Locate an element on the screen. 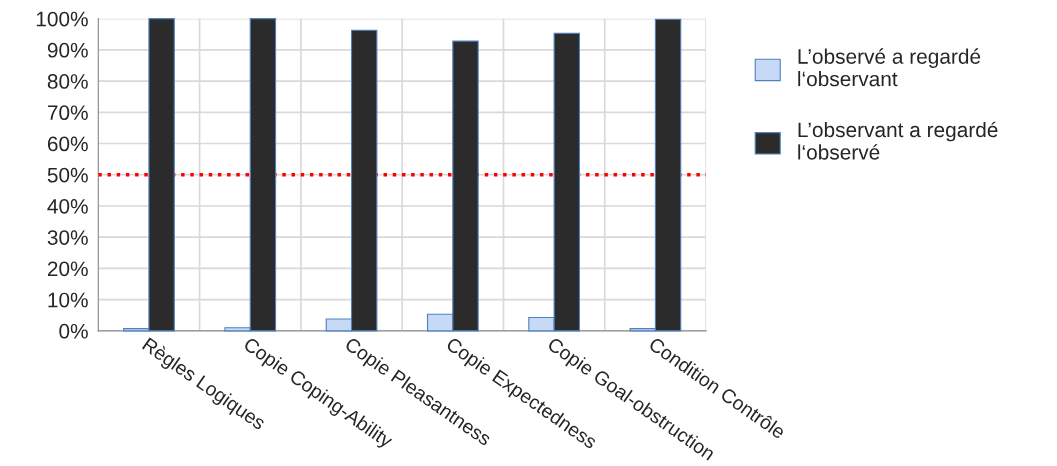 The image size is (1057, 466). y-tick-label: 10% is located at coordinates (68, 300).